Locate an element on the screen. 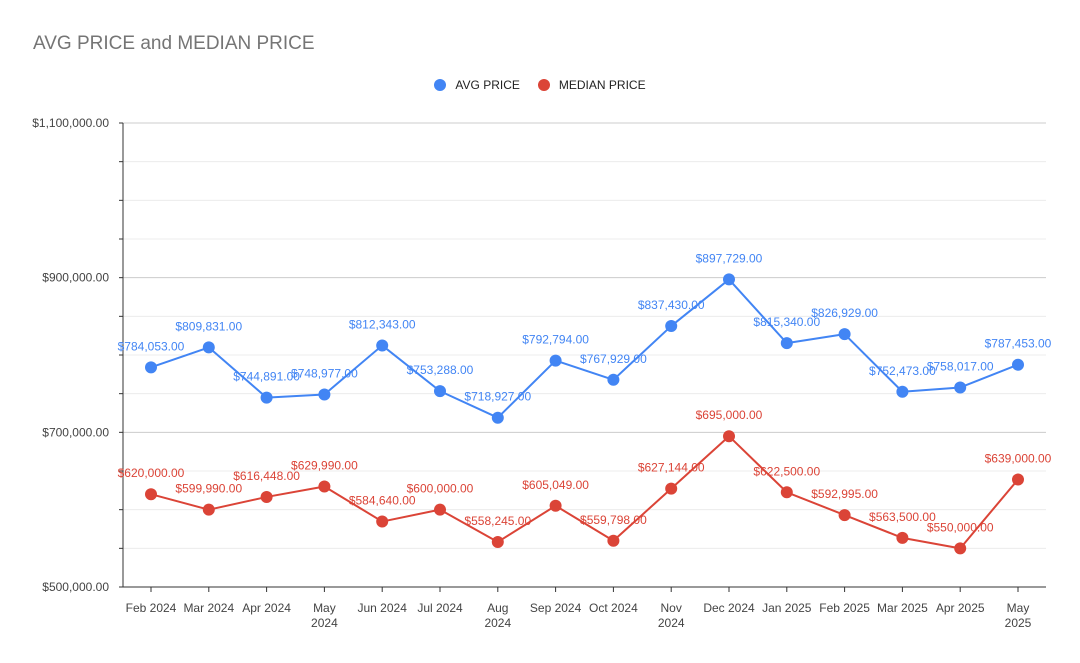 The image size is (1080, 663). data-label-avg-price: $718,927.00 is located at coordinates (497, 397).